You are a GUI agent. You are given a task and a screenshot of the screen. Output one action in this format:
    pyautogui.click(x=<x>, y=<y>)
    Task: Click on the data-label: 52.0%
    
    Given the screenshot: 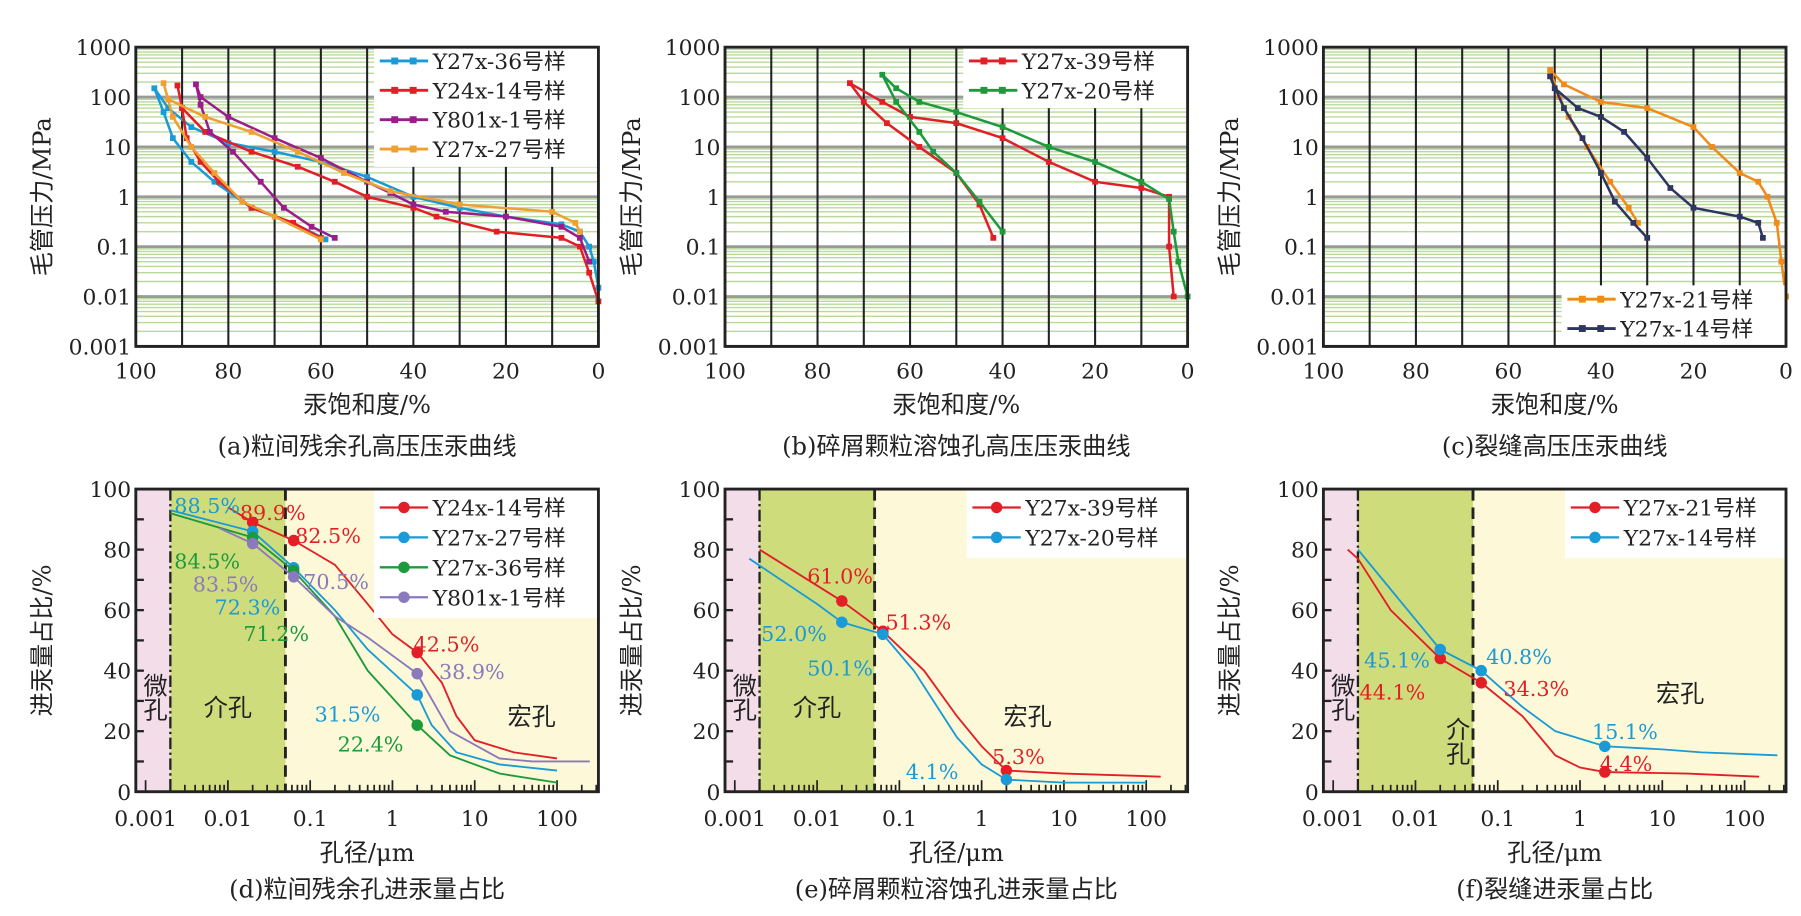 What is the action you would take?
    pyautogui.click(x=794, y=634)
    